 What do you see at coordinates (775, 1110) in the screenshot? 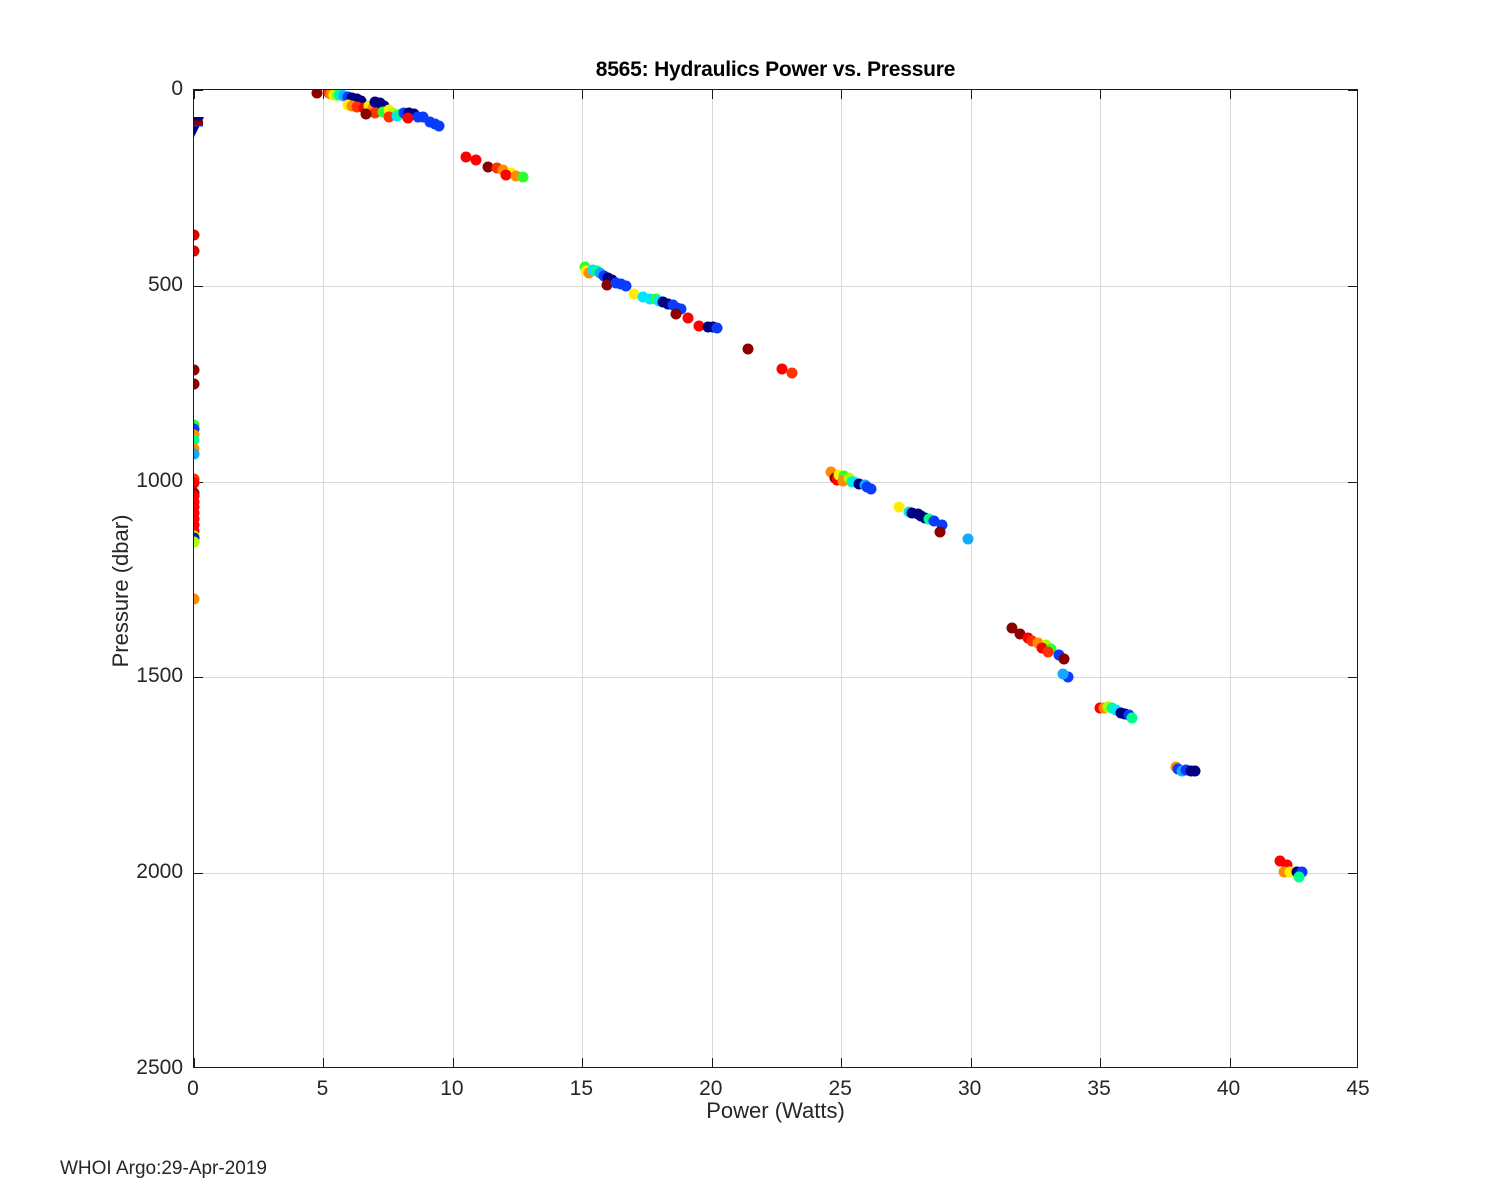
I see `x-axis-label: Power (Watts)` at bounding box center [775, 1110].